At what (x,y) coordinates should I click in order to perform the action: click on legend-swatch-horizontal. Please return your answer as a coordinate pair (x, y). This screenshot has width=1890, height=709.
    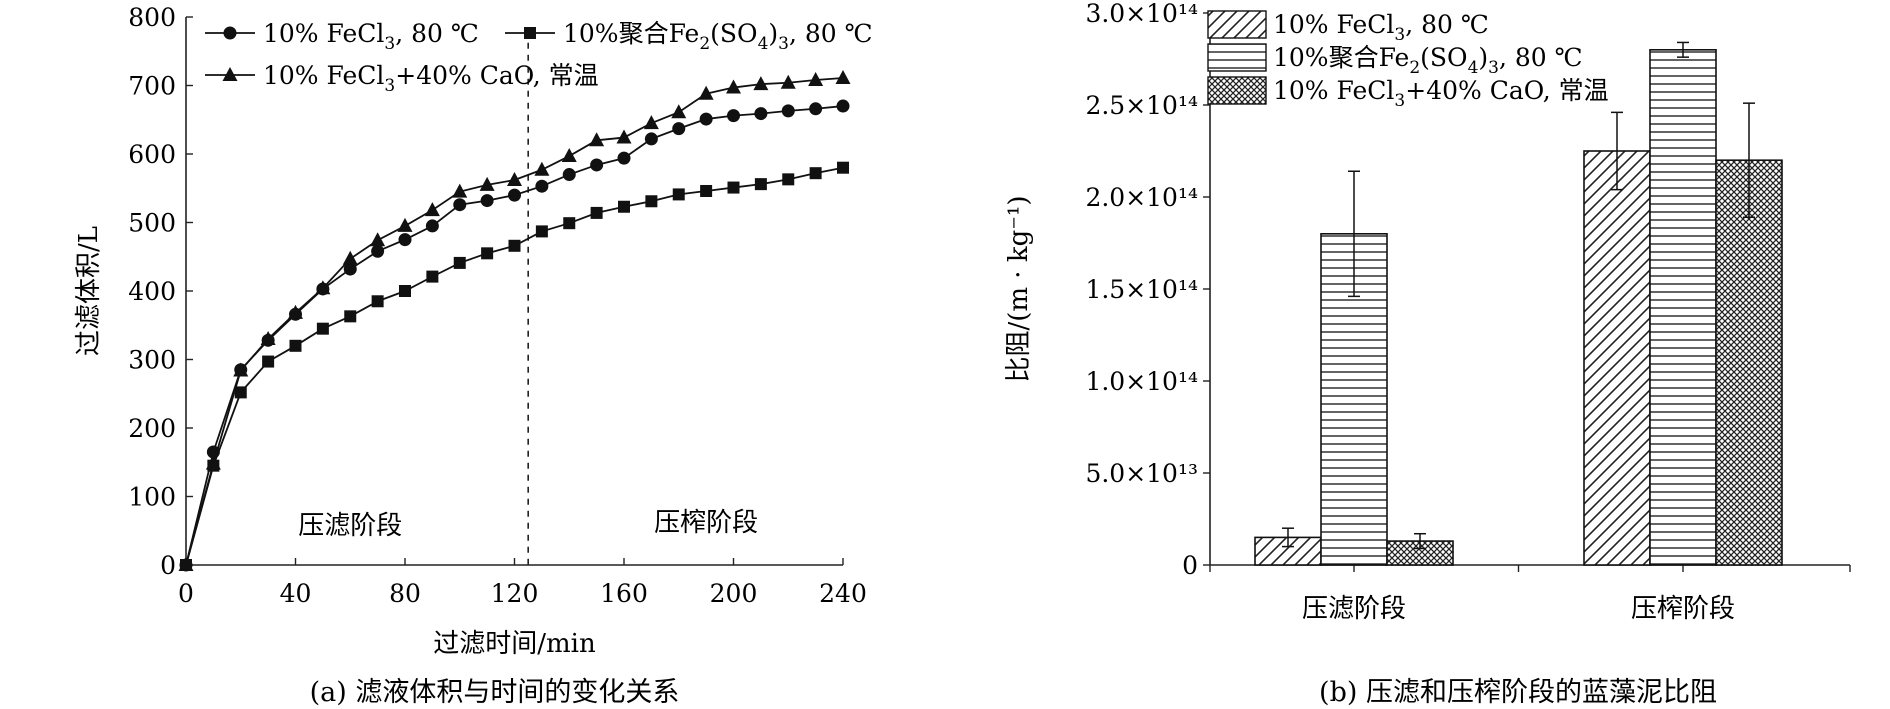
    Looking at the image, I should click on (1237, 57).